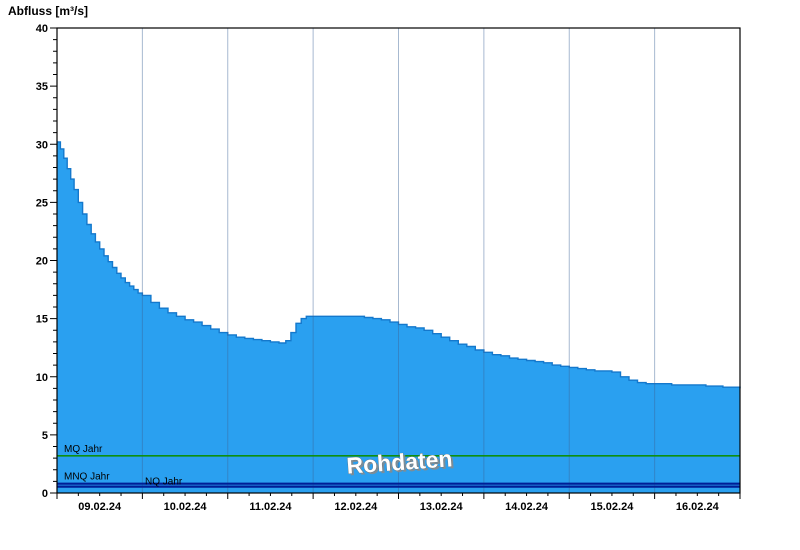 This screenshot has height=550, width=800. What do you see at coordinates (45, 494) in the screenshot?
I see `y-tick-label: 0` at bounding box center [45, 494].